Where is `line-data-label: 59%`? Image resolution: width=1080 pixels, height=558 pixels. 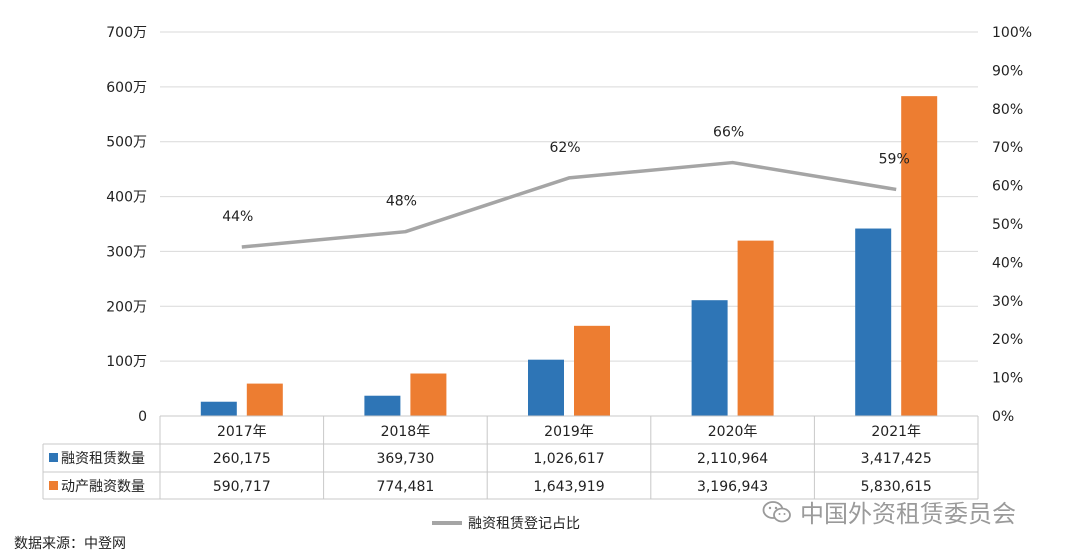 line-data-label: 59% is located at coordinates (894, 159).